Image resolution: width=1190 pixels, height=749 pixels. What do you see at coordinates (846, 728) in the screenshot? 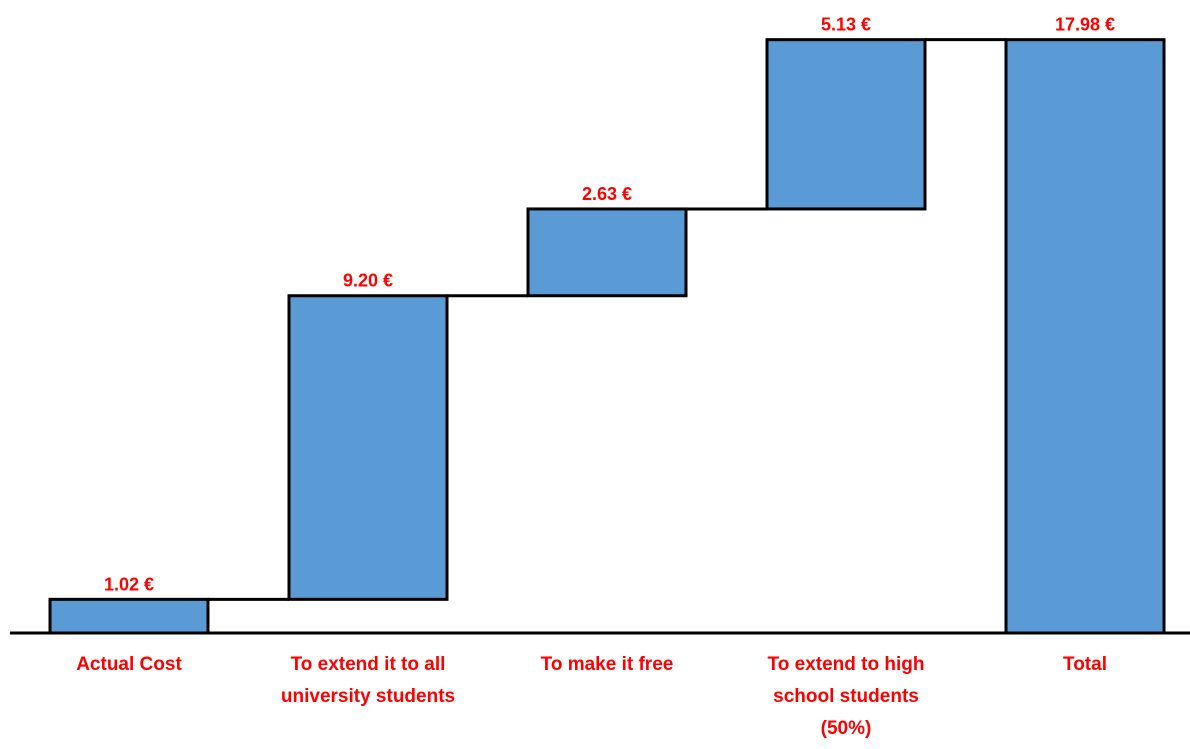
I see `category-label-line: (50%)` at bounding box center [846, 728].